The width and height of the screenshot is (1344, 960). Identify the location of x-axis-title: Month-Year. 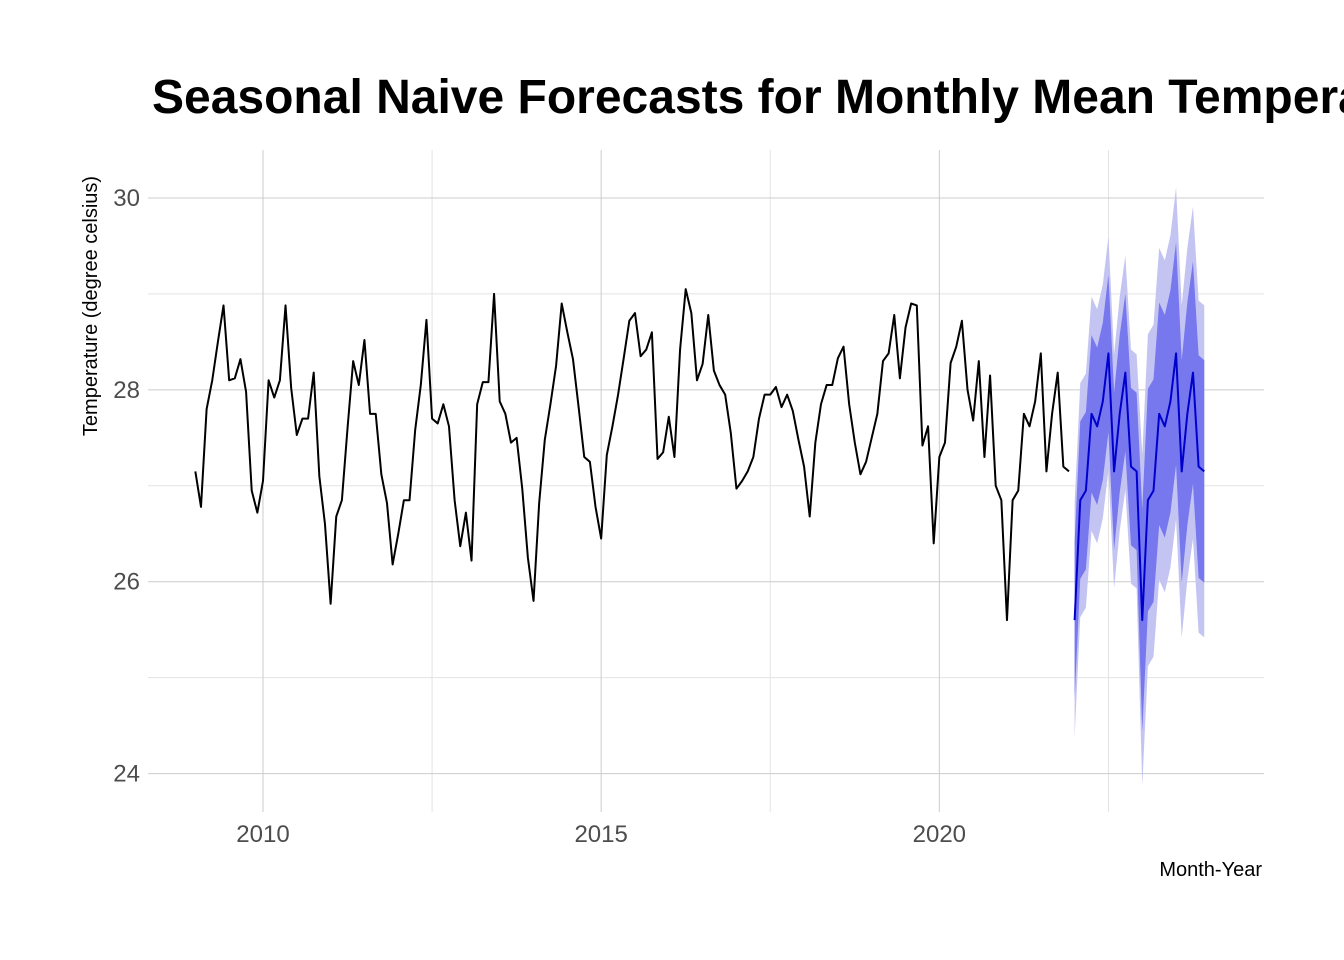
(1210, 870).